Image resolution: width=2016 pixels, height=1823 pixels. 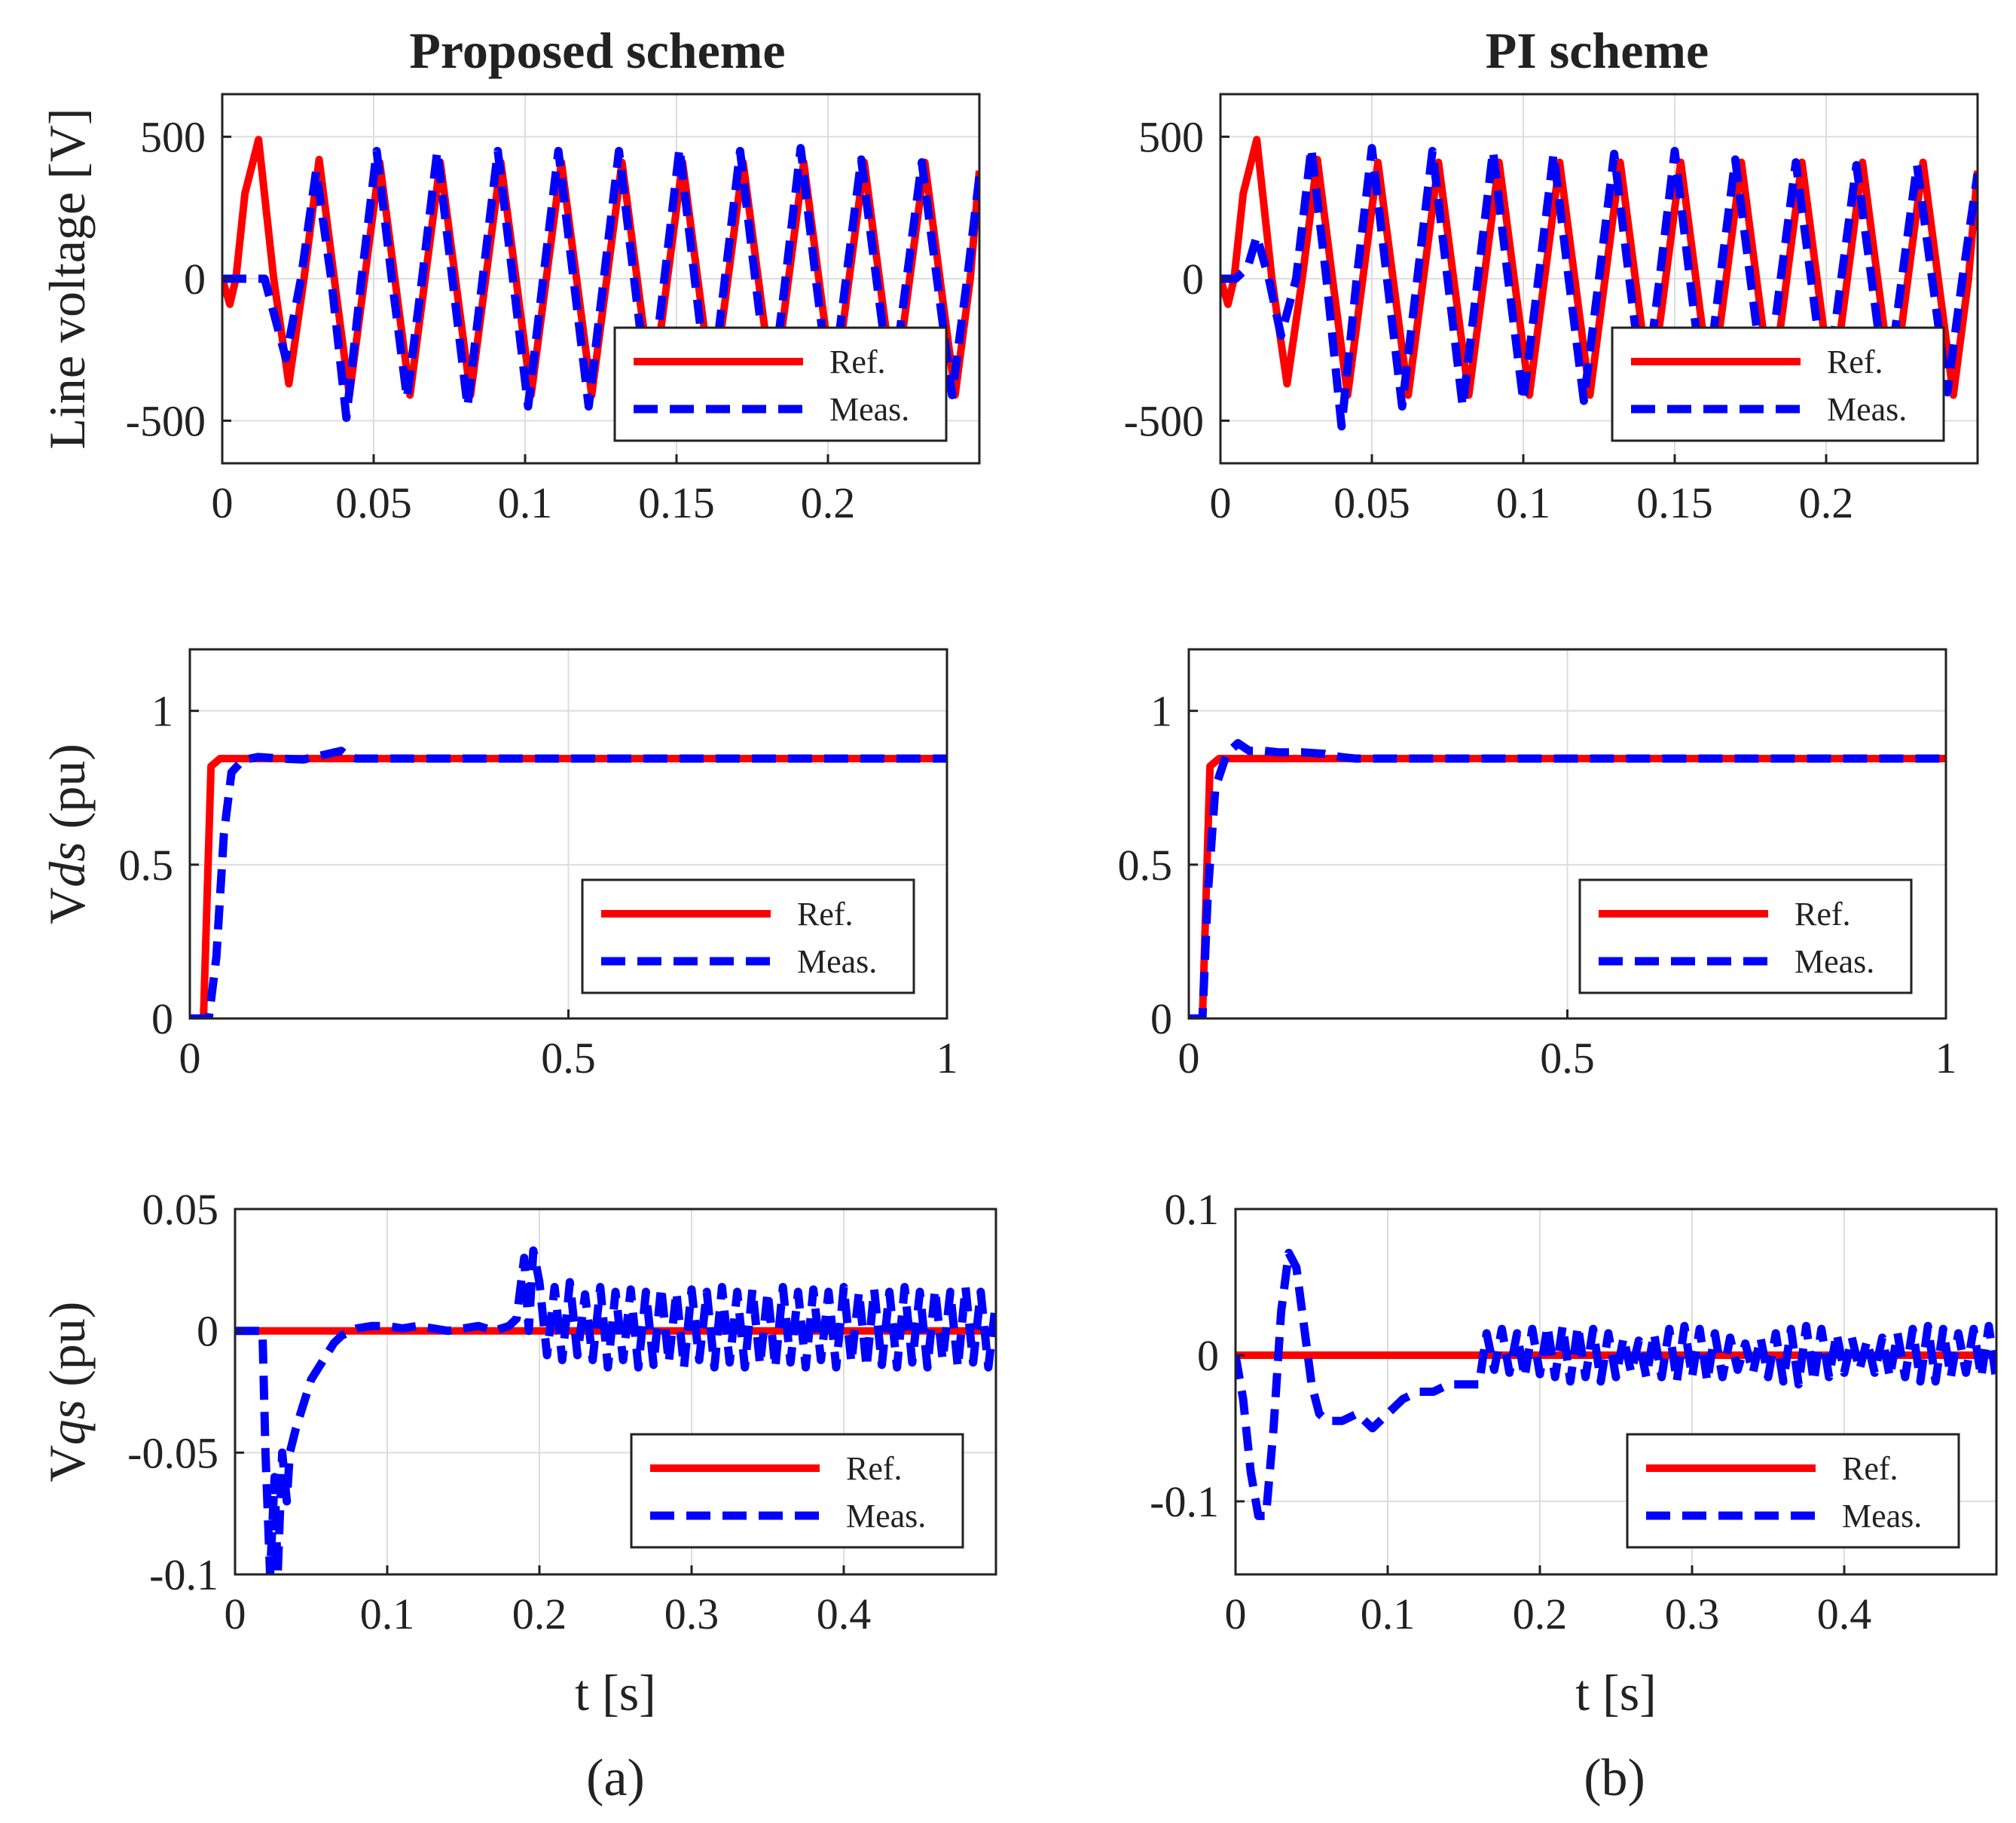 I want to click on plot-vds-pi: 0 0.5 1 0 0.5 1 Ref. Meas., so click(x=1537, y=865).